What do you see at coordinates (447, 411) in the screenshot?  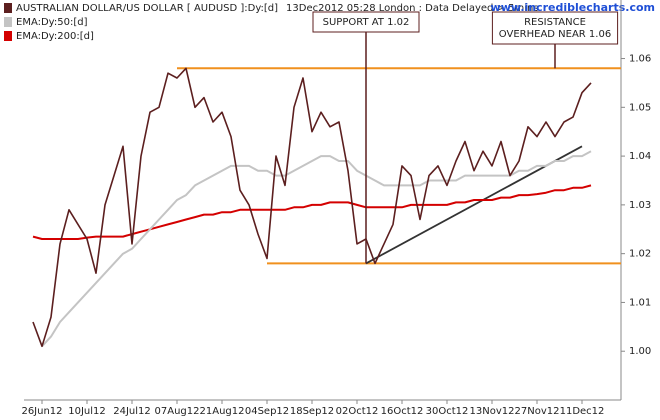 I see `x-tick-label: 30Oct12` at bounding box center [447, 411].